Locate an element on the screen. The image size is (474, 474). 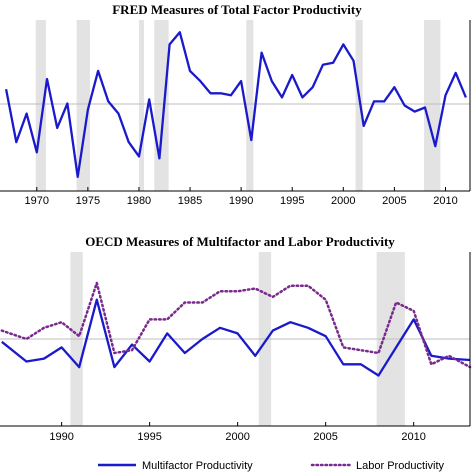
x-tick-label: 1980 is located at coordinates (139, 201).